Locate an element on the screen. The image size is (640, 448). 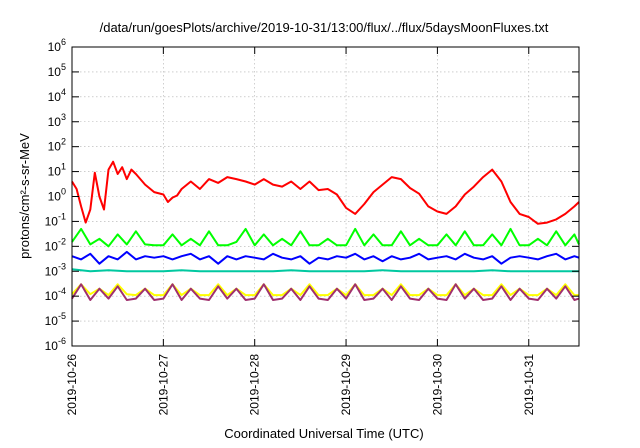
y-tick-label: 10⁻² is located at coordinates (55, 244).